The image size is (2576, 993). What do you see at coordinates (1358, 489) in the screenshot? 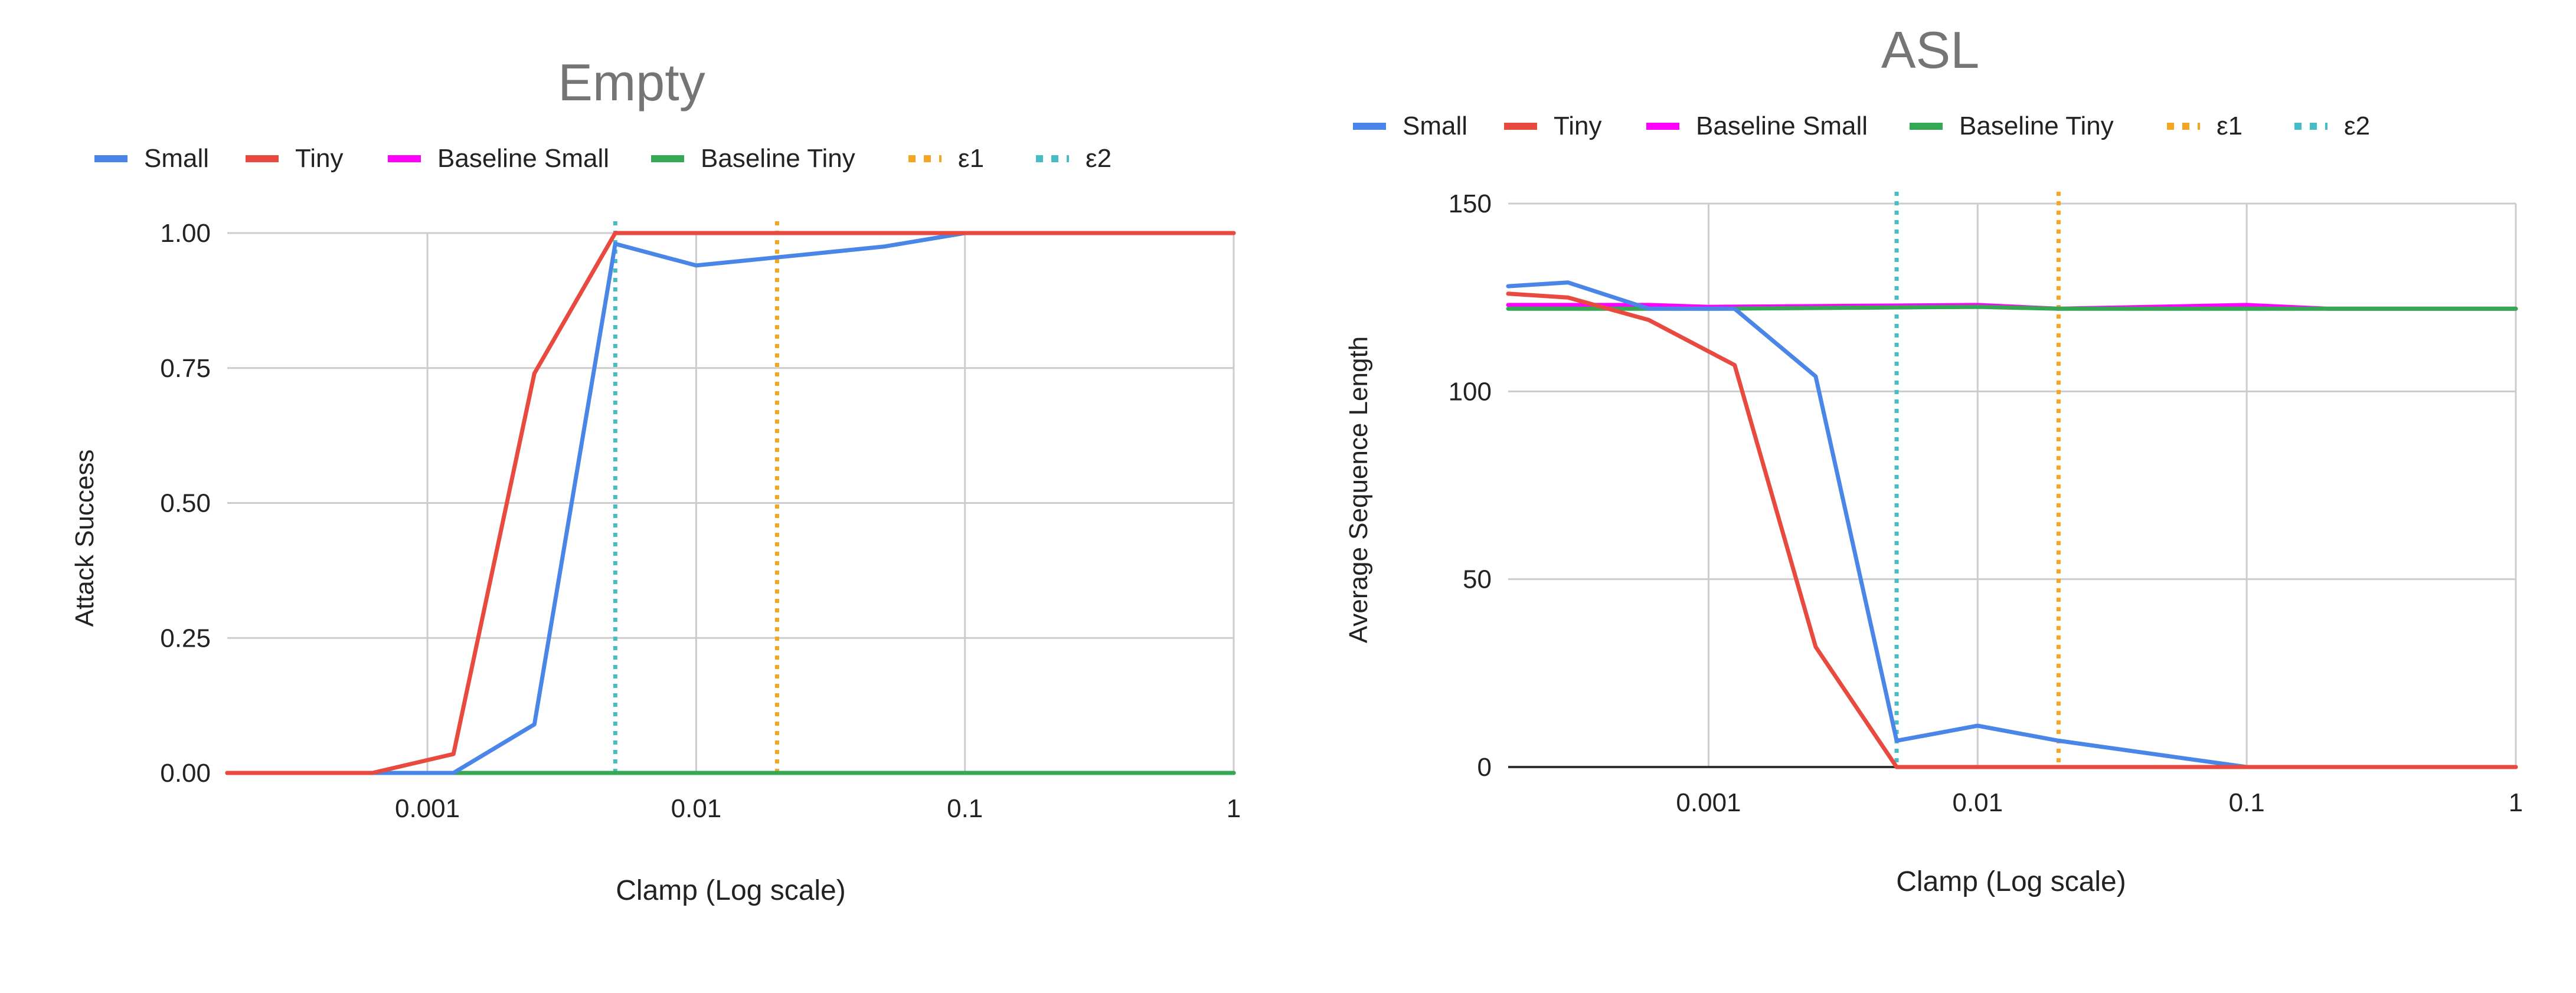
I see `y-axis-label: Average Sequence Length` at bounding box center [1358, 489].